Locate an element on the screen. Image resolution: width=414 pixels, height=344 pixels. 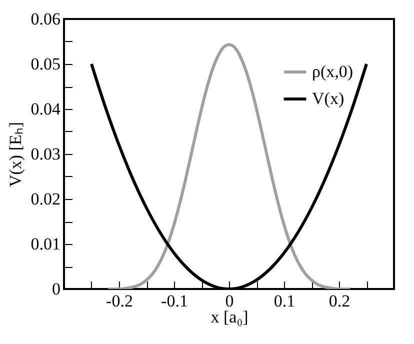
y-tick-label: 0.01 is located at coordinates (45, 244).